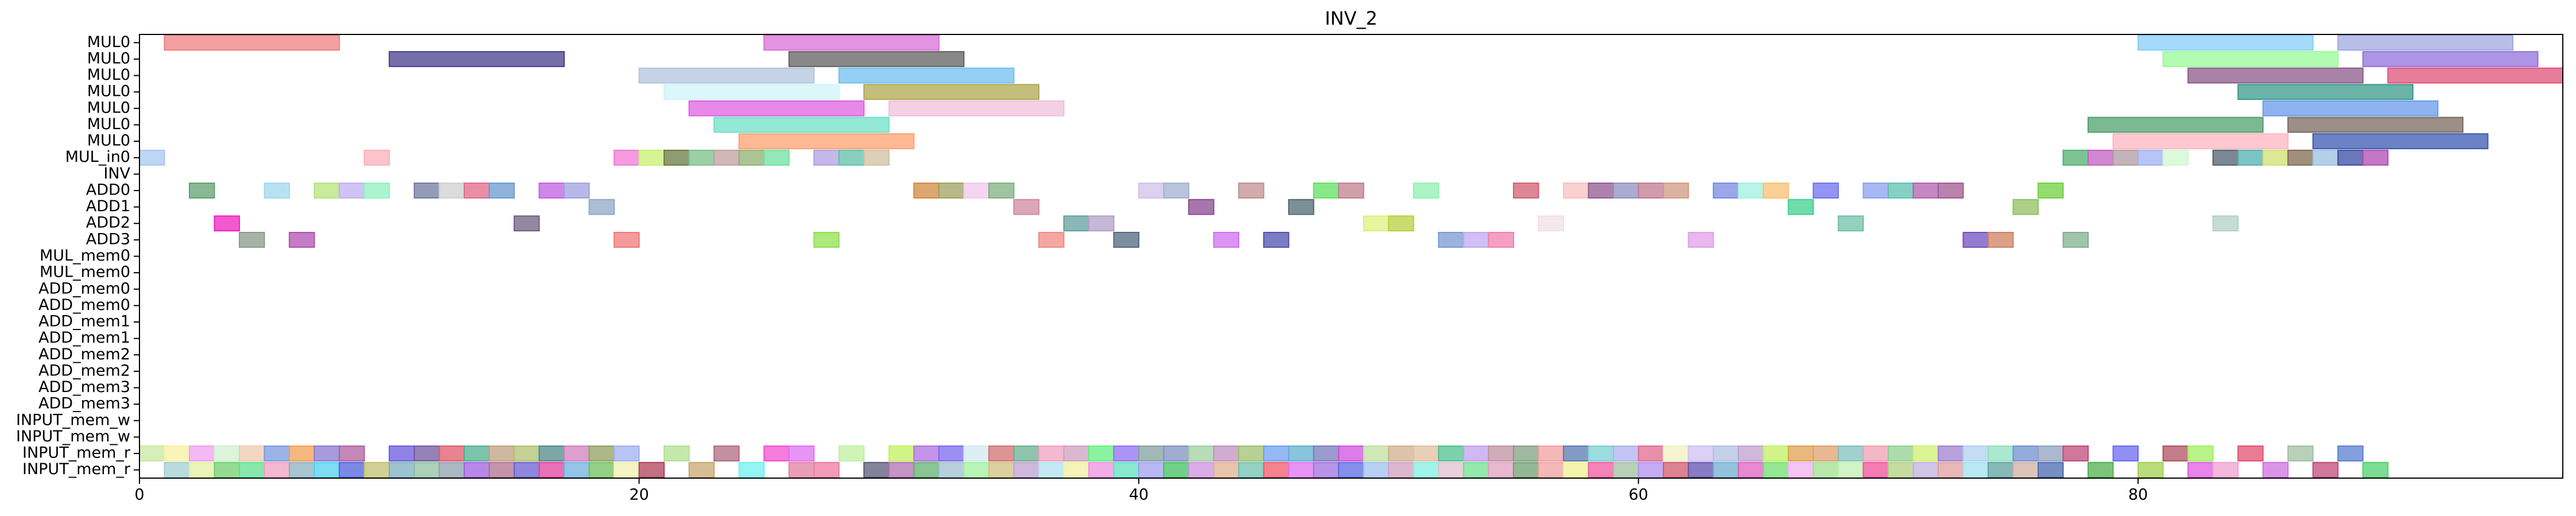 This screenshot has height=516, width=2576. Describe the element at coordinates (76, 453) in the screenshot. I see `y-tick-label: INPUT_mem_r` at that location.